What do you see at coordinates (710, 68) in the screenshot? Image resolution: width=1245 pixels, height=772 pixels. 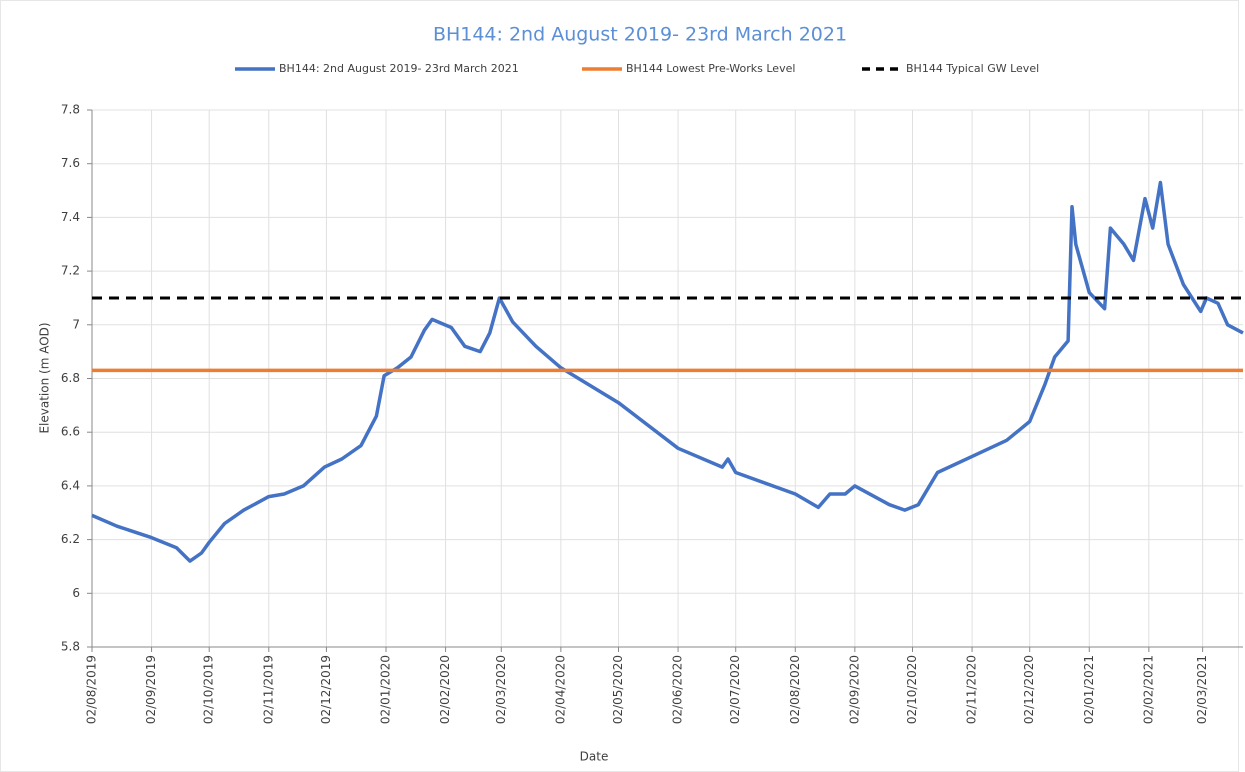 I see `legend-label: BH144 Lowest Pre-Works Level` at bounding box center [710, 68].